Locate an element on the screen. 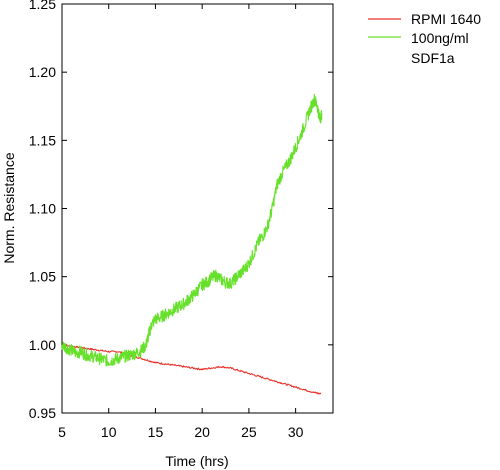 Image resolution: width=500 pixels, height=470 pixels. x-tick-label: 25 is located at coordinates (249, 432).